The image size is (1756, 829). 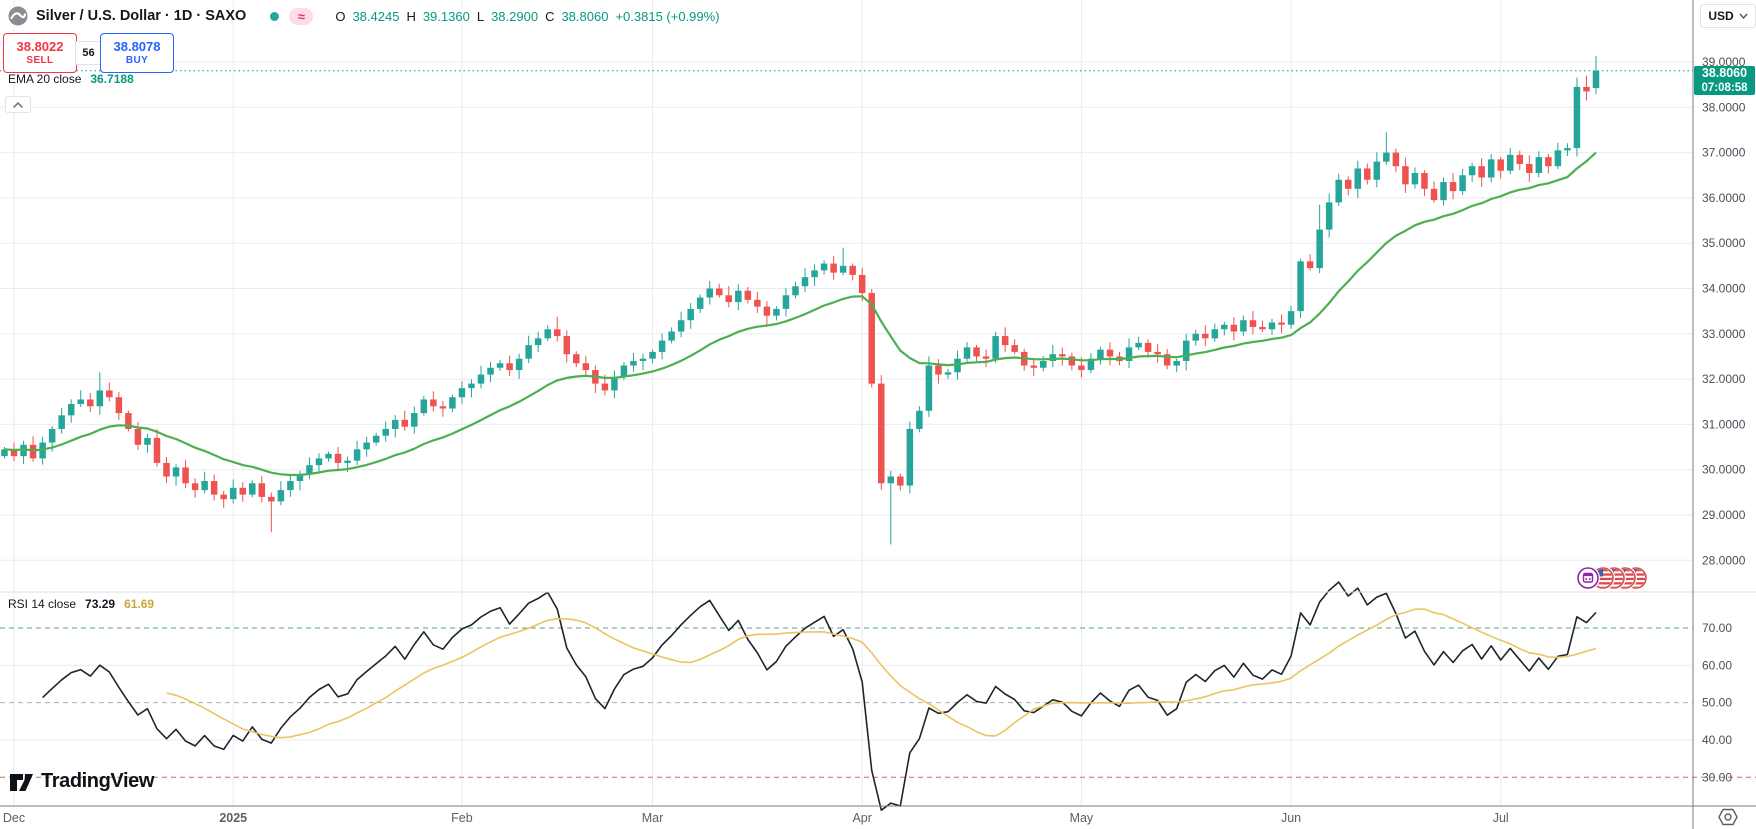 What do you see at coordinates (40, 60) in the screenshot?
I see `sell-label: SELL` at bounding box center [40, 60].